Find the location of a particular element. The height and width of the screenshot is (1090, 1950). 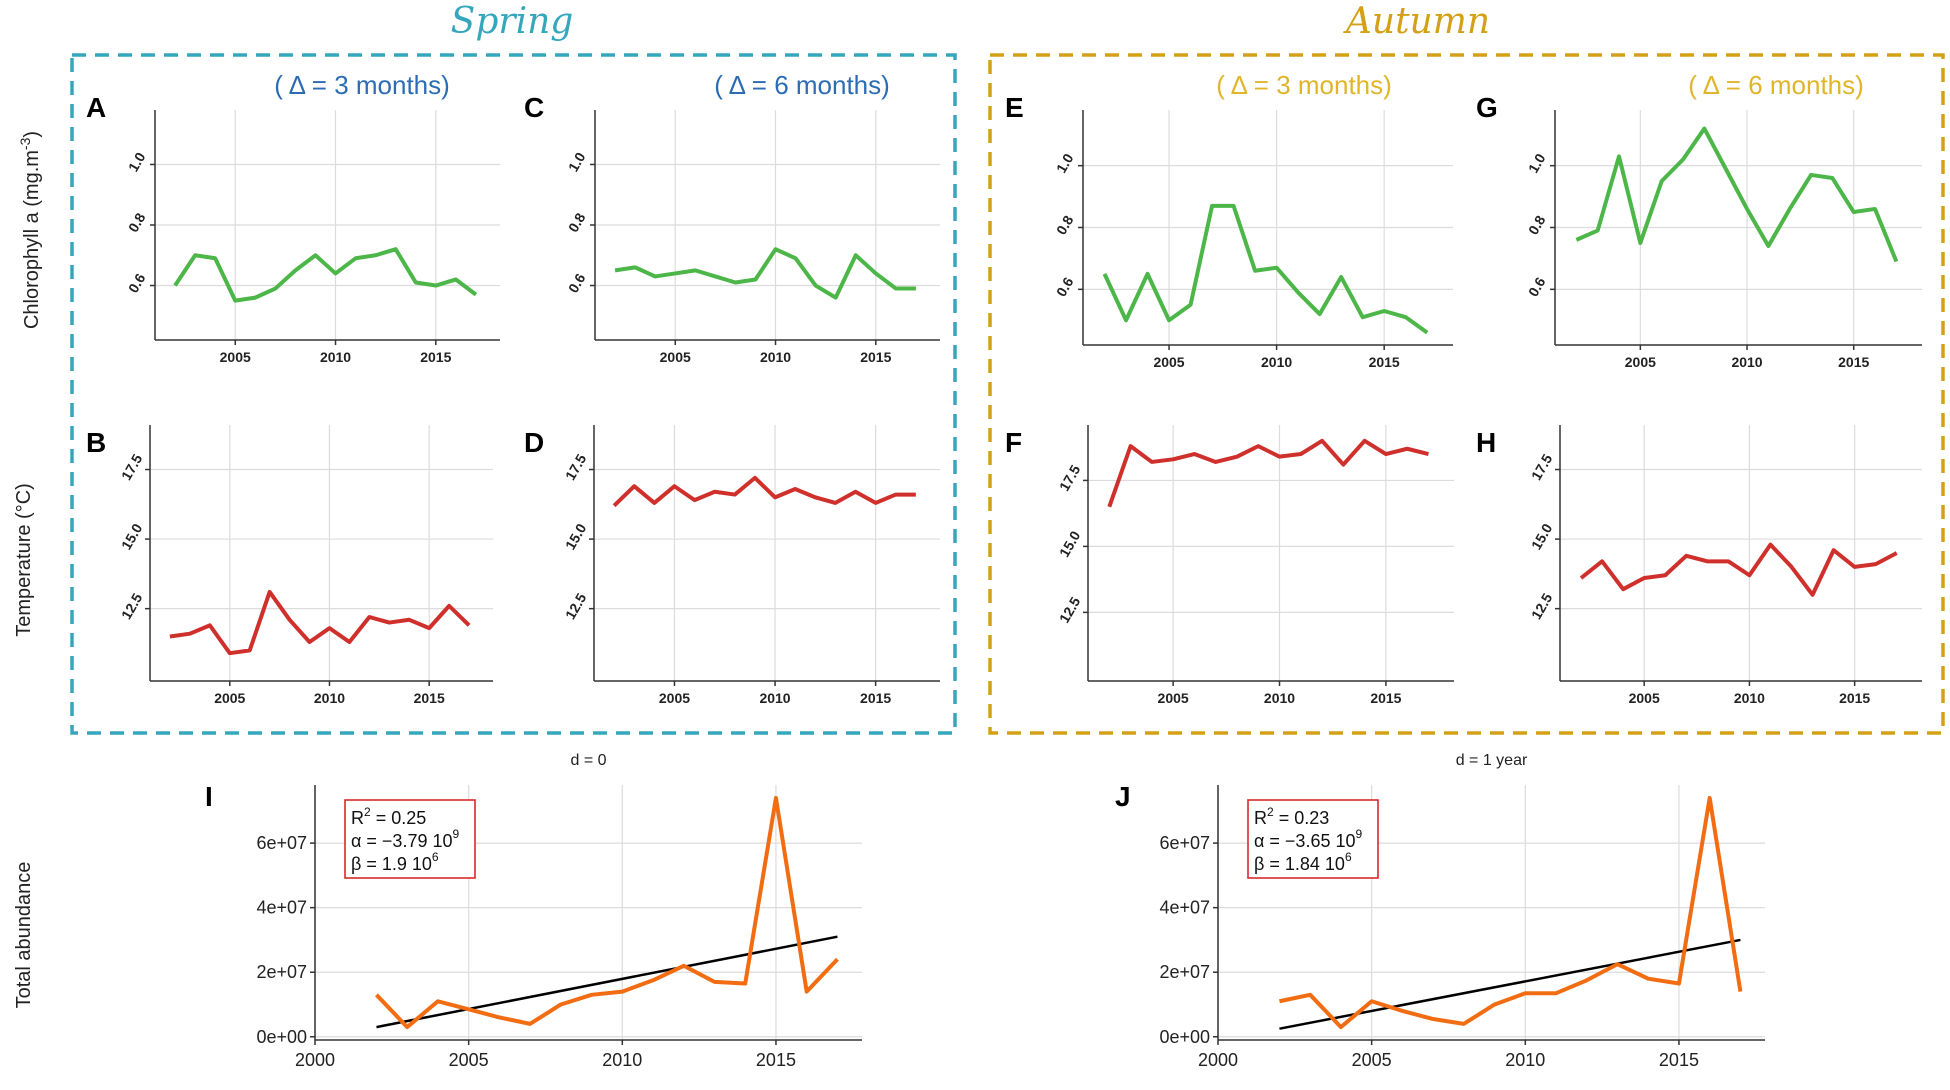

panel-letter: G is located at coordinates (1487, 107).